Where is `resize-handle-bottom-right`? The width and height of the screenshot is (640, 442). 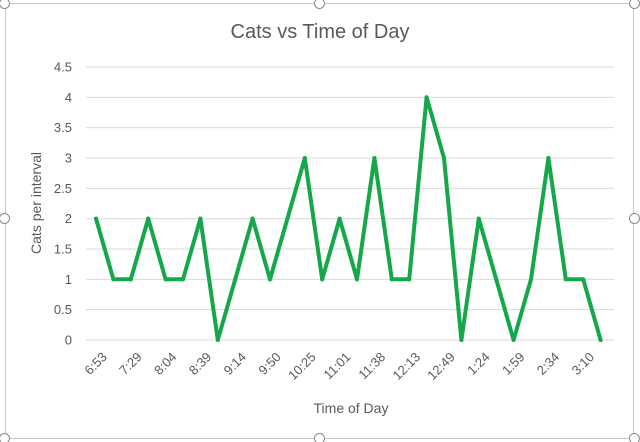 resize-handle-bottom-right is located at coordinates (634, 437).